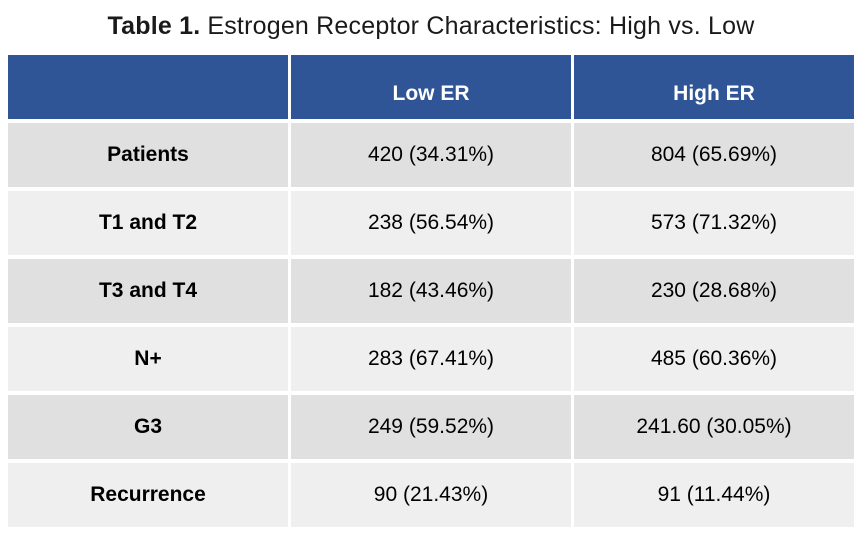 The width and height of the screenshot is (862, 554). Describe the element at coordinates (148, 155) in the screenshot. I see `row-label-patients: Patients` at that location.